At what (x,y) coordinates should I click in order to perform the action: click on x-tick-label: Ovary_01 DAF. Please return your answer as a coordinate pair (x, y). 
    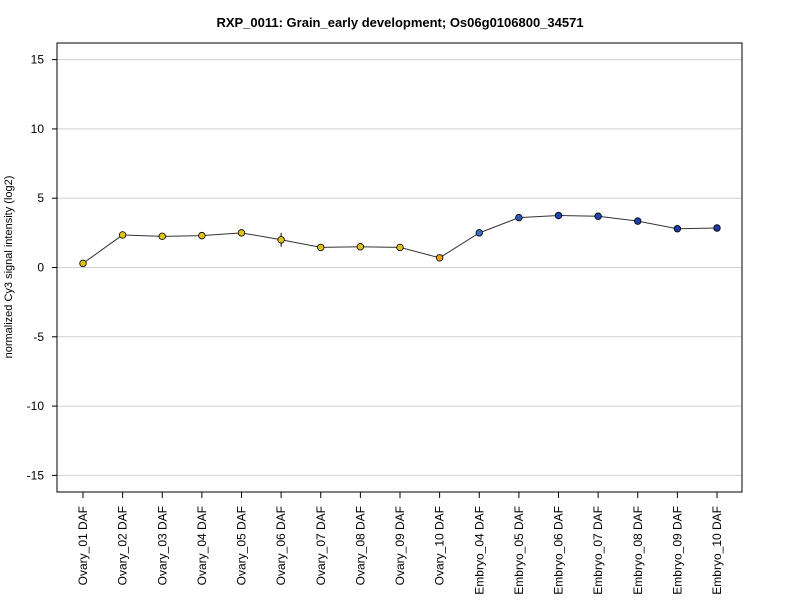
    Looking at the image, I should click on (83, 545).